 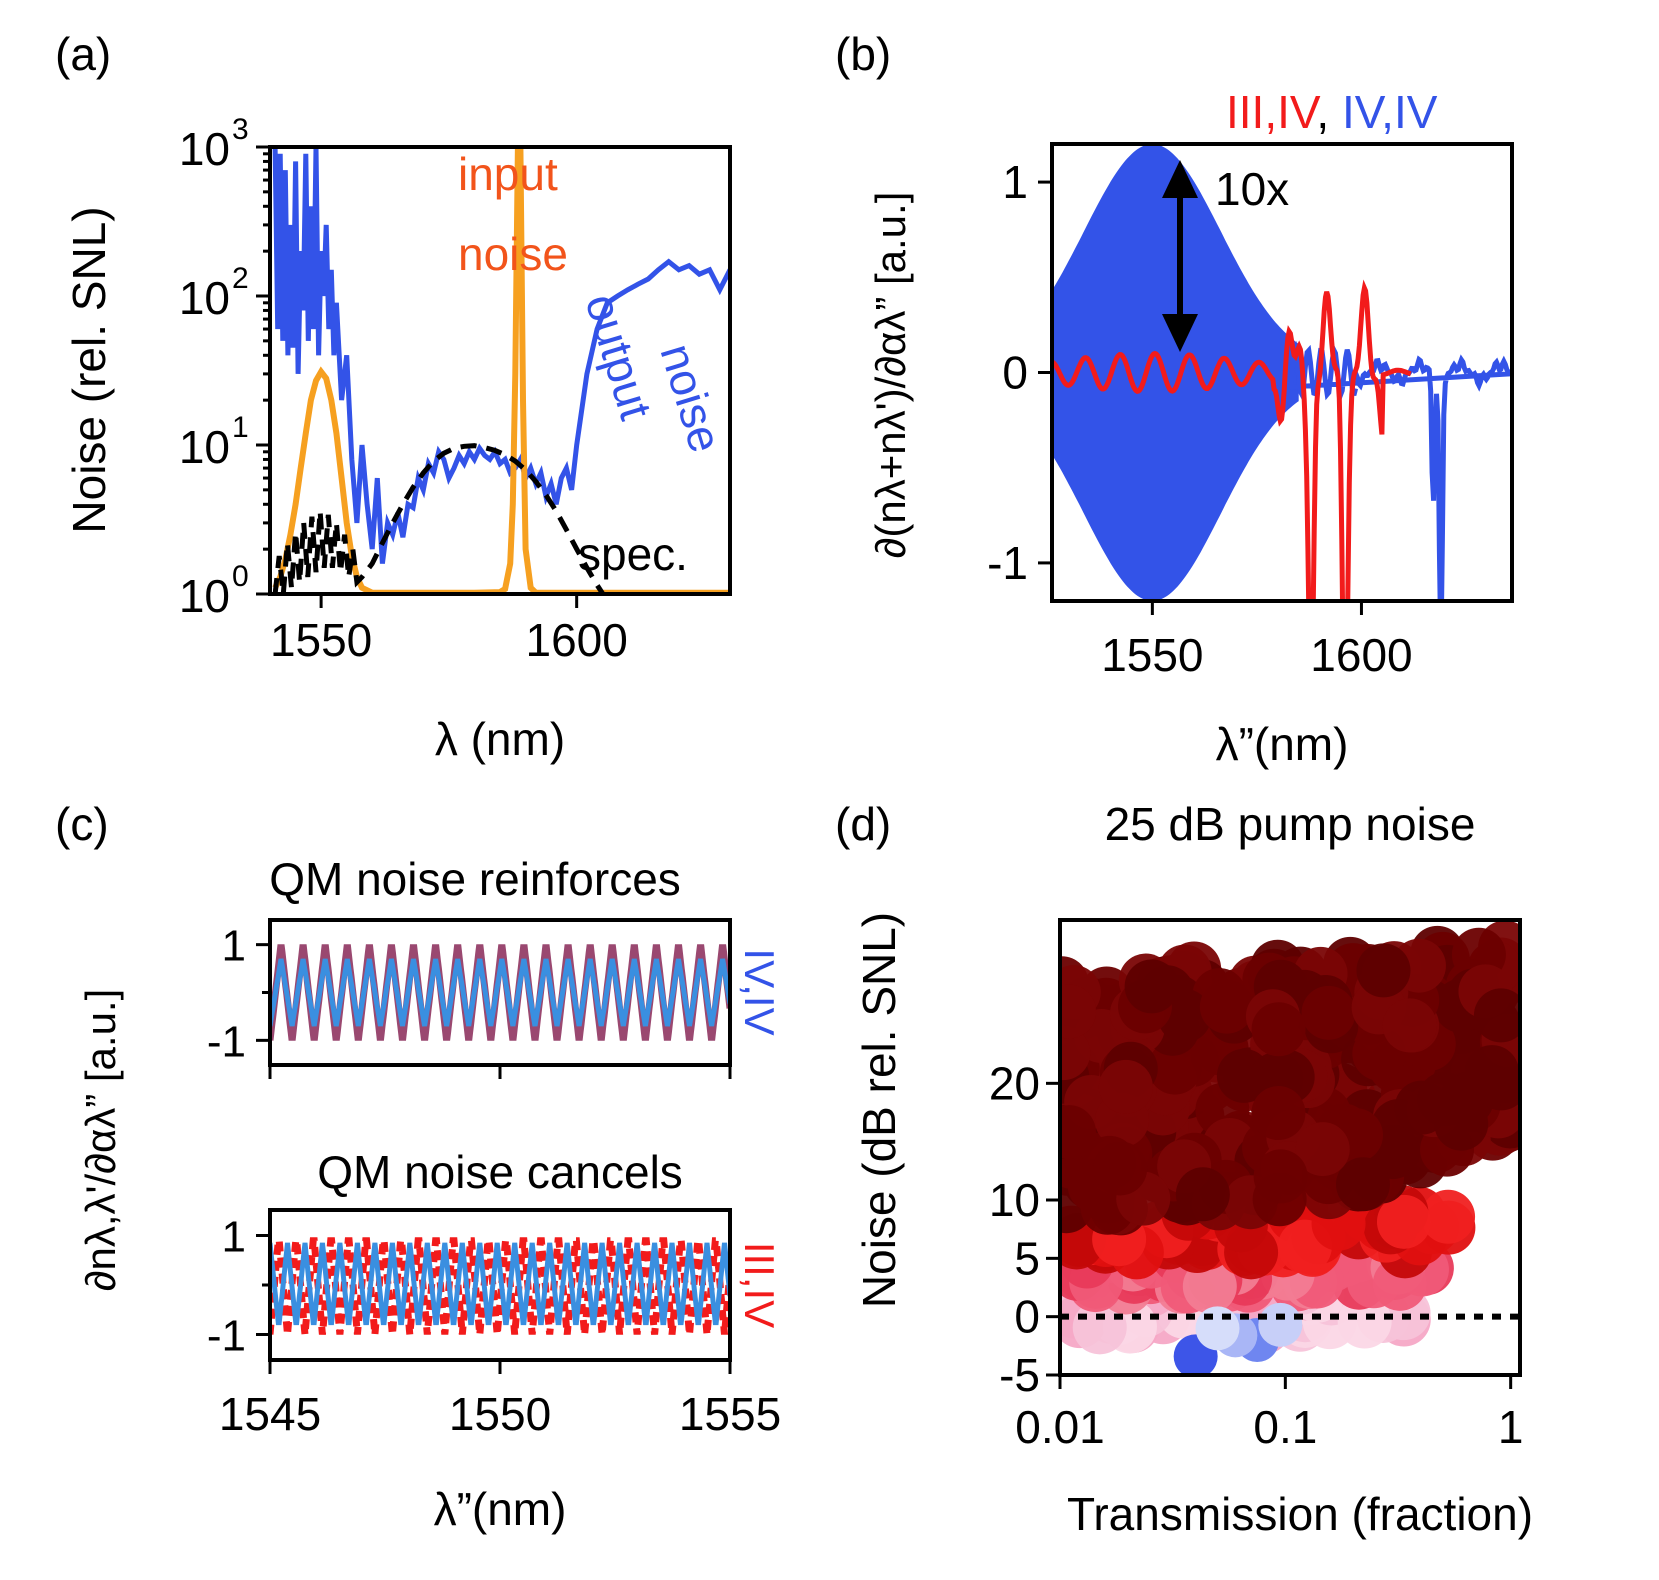 What do you see at coordinates (439, 518) in the screenshot?
I see `series-spectrum` at bounding box center [439, 518].